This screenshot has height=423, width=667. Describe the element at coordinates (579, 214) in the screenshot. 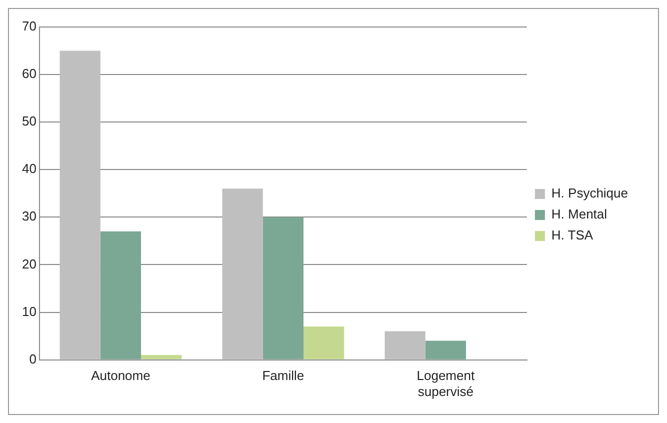

I see `legend-label: H. Mental` at that location.